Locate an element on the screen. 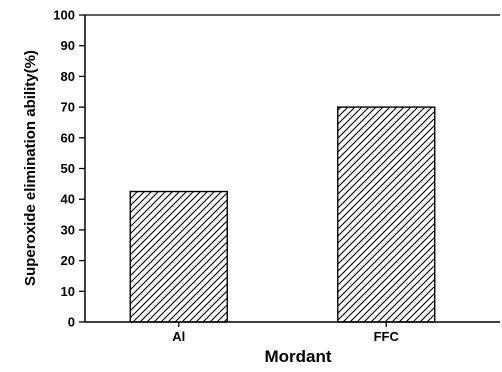  bar-ffc is located at coordinates (386, 214).